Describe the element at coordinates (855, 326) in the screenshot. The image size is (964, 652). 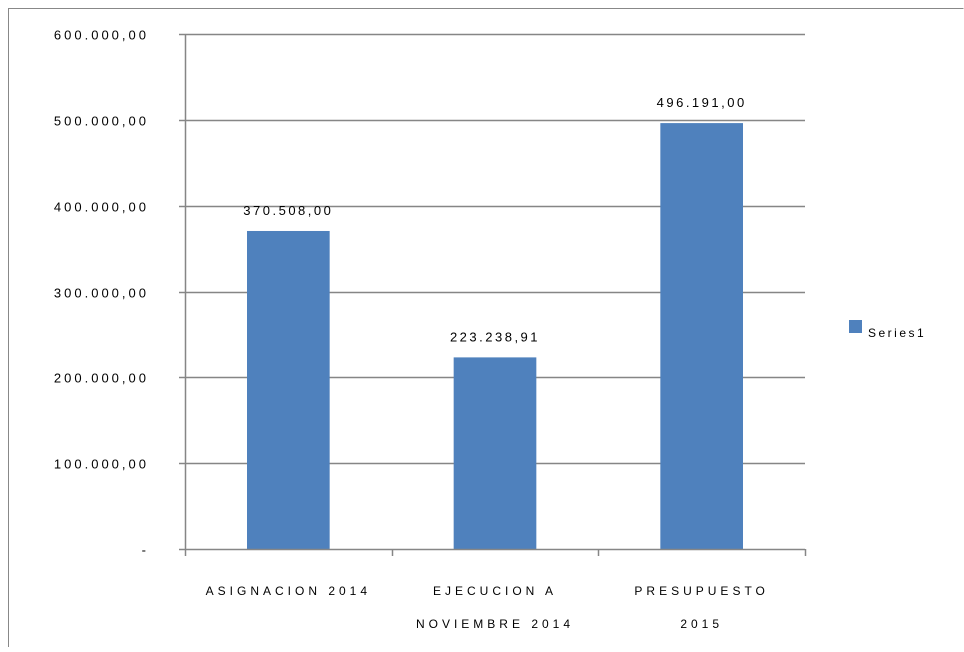
I see `legend-swatch` at that location.